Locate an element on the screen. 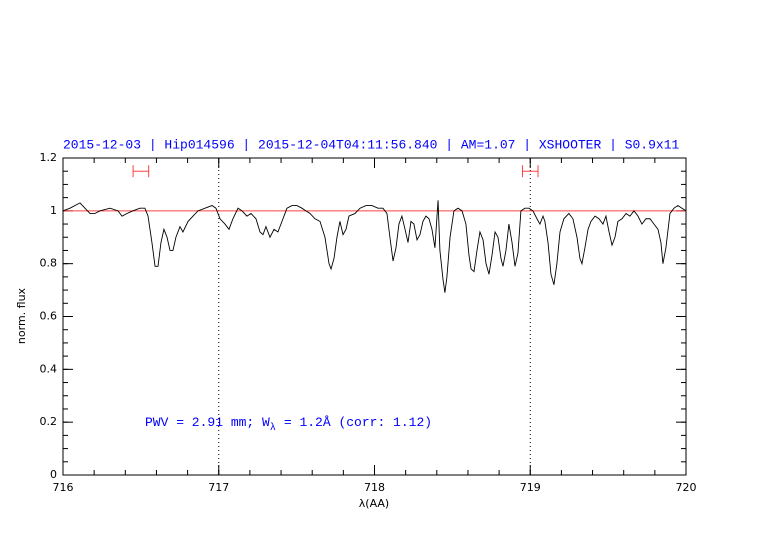 The width and height of the screenshot is (782, 542). y-tick-label: 0.2 is located at coordinates (49, 421).